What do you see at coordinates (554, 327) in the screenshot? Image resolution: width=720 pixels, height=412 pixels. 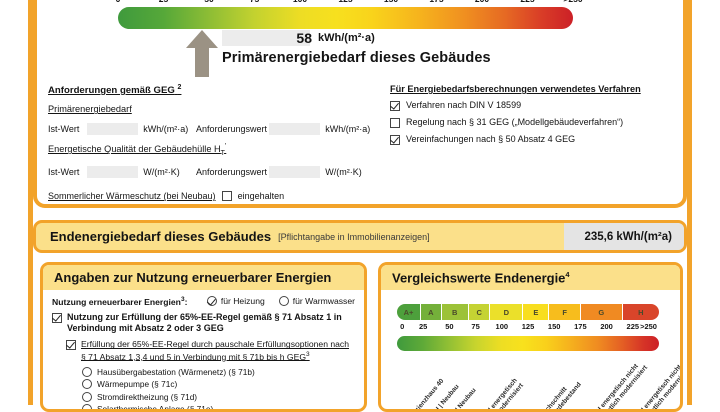 I see `comparison-tick: 150` at bounding box center [554, 327].